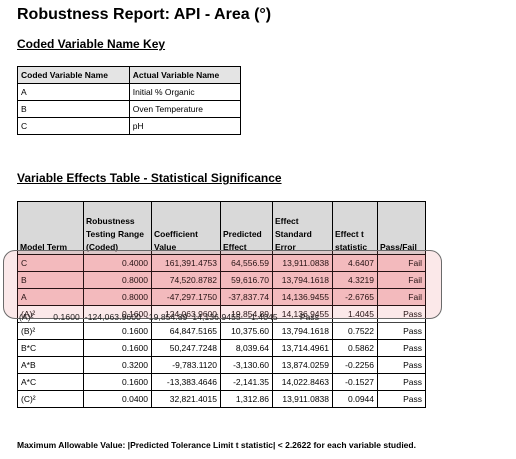  I want to click on cell-predicted-effect: -37,837.74, so click(246, 297).